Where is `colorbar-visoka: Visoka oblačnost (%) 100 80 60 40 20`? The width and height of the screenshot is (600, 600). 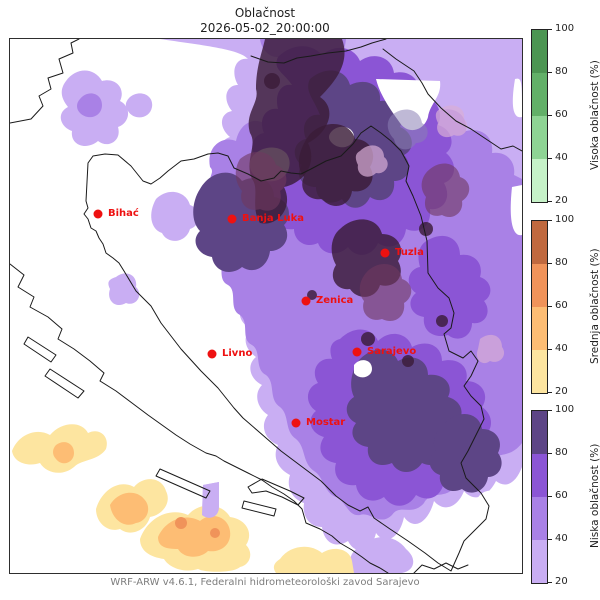 colorbar-visoka: Visoka oblačnost (%) 100 80 60 40 20 is located at coordinates (565, 114).